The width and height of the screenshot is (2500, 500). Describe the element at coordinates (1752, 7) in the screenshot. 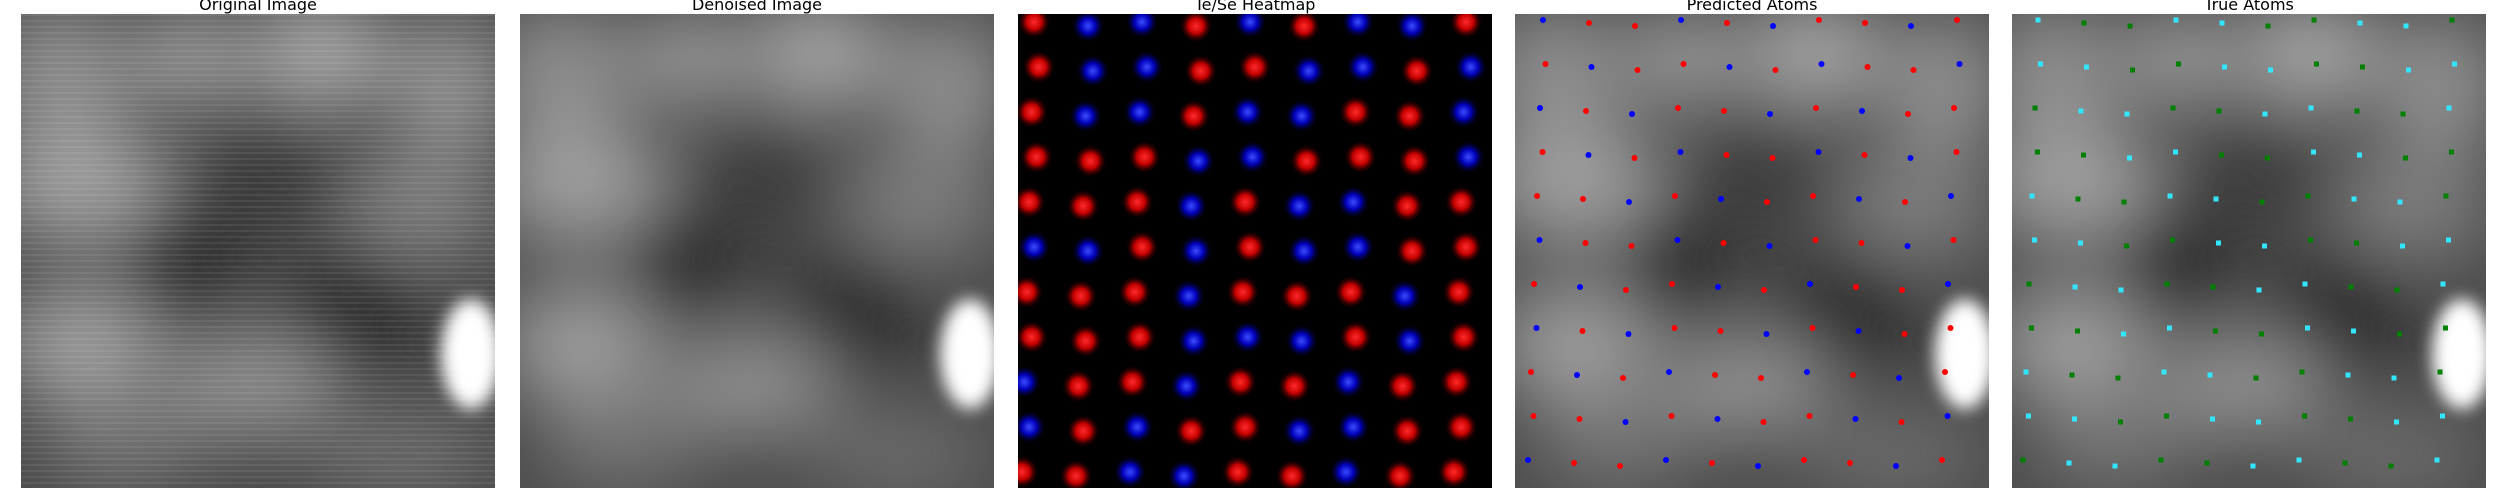

I see `panel-title-predicted: Predicted Atoms` at that location.